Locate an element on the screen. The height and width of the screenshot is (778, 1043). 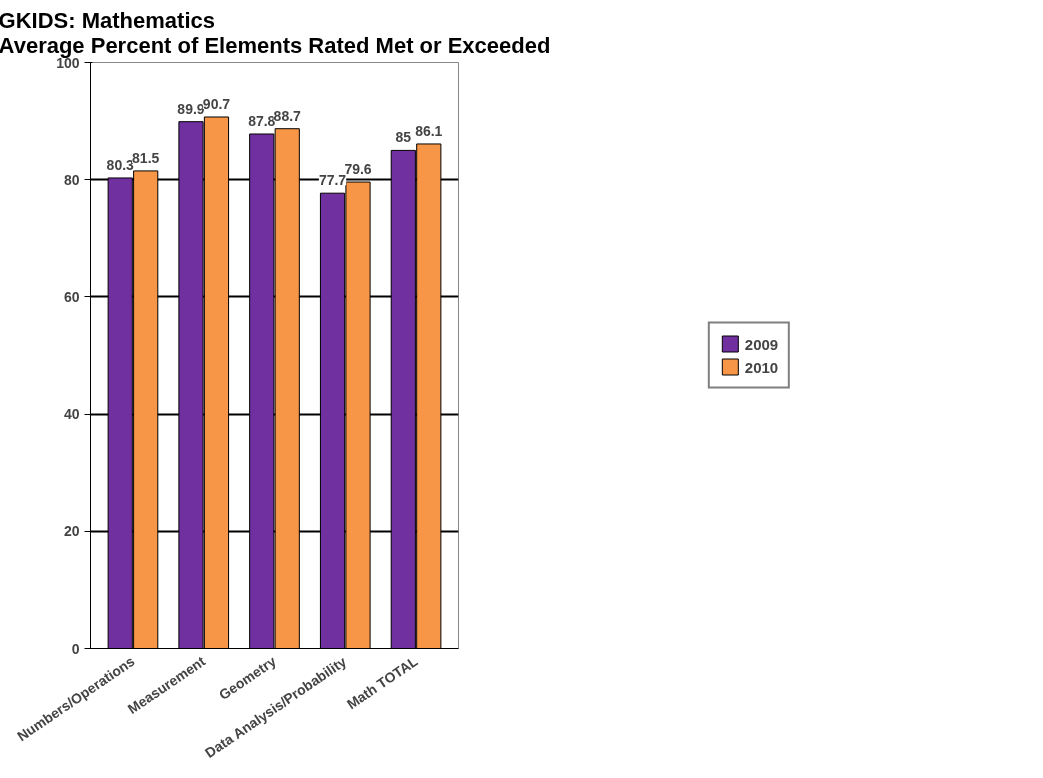
data-label: 86.1 is located at coordinates (429, 130).